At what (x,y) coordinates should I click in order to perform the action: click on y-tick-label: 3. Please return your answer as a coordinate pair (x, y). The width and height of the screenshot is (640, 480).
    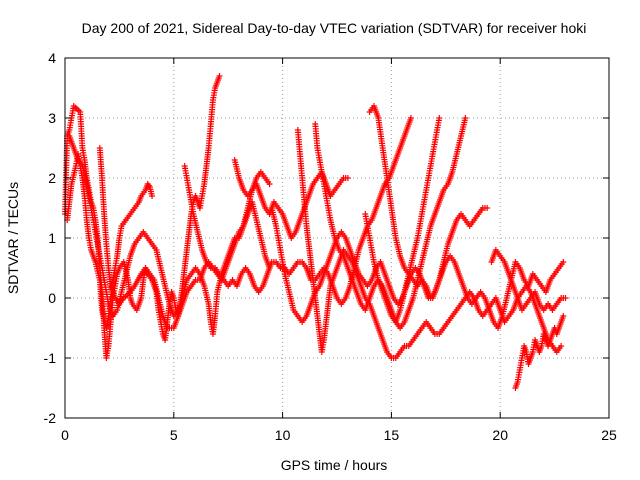
    Looking at the image, I should click on (52, 118).